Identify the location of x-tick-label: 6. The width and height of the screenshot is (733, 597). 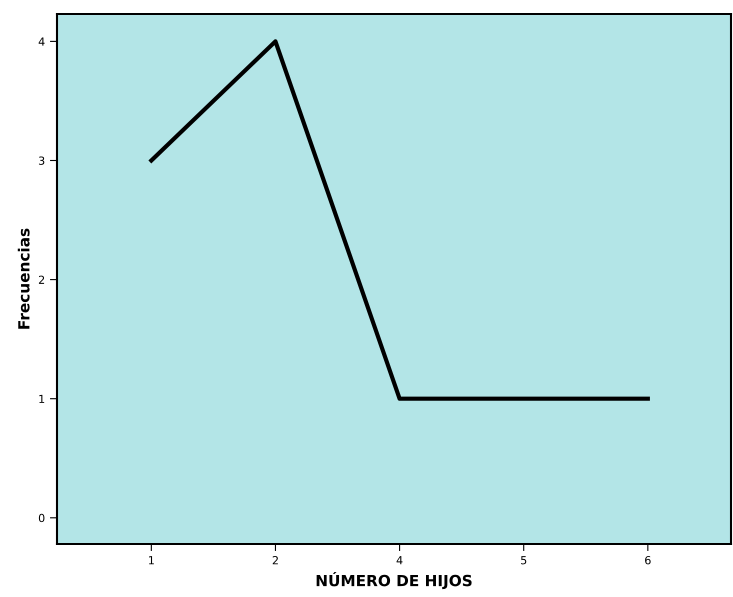
(648, 560).